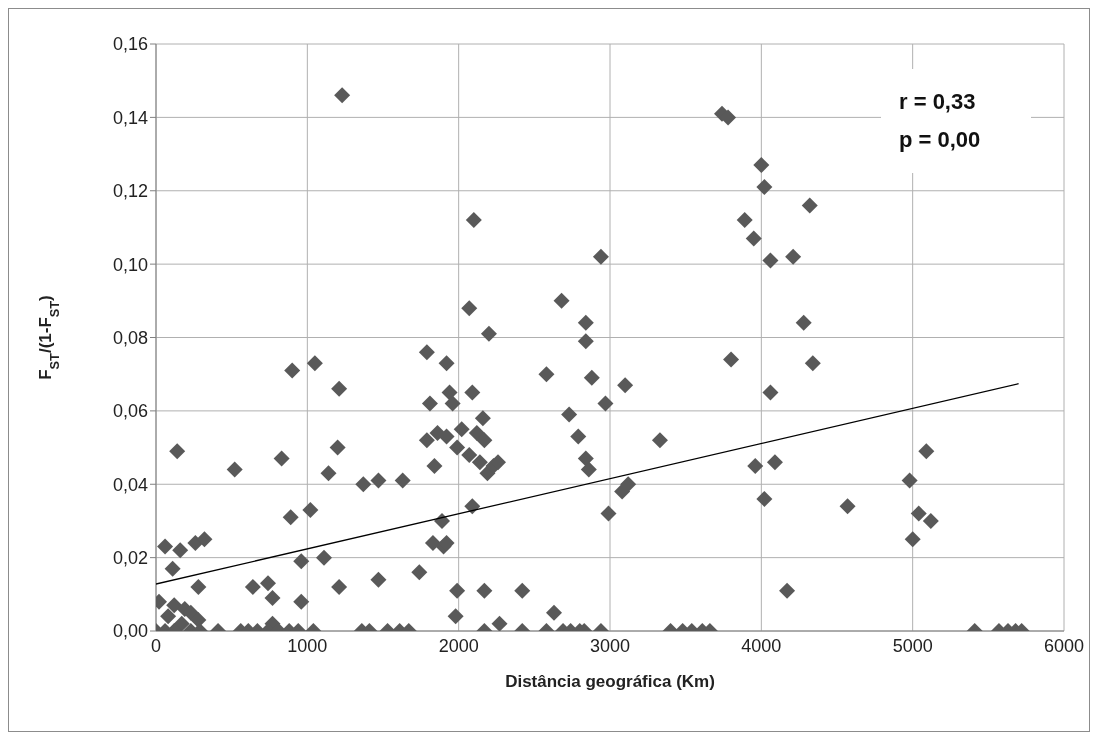 The height and width of the screenshot is (740, 1098). Describe the element at coordinates (156, 645) in the screenshot. I see `x-tick-label: 0` at that location.